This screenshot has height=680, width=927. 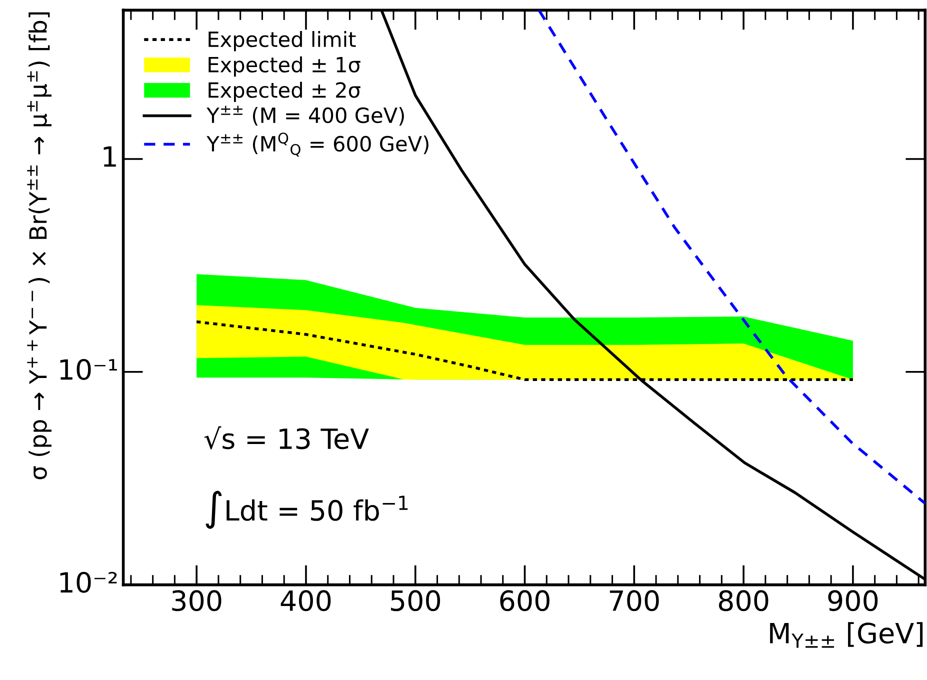 I want to click on x-tick-label: 900, so click(x=853, y=601).